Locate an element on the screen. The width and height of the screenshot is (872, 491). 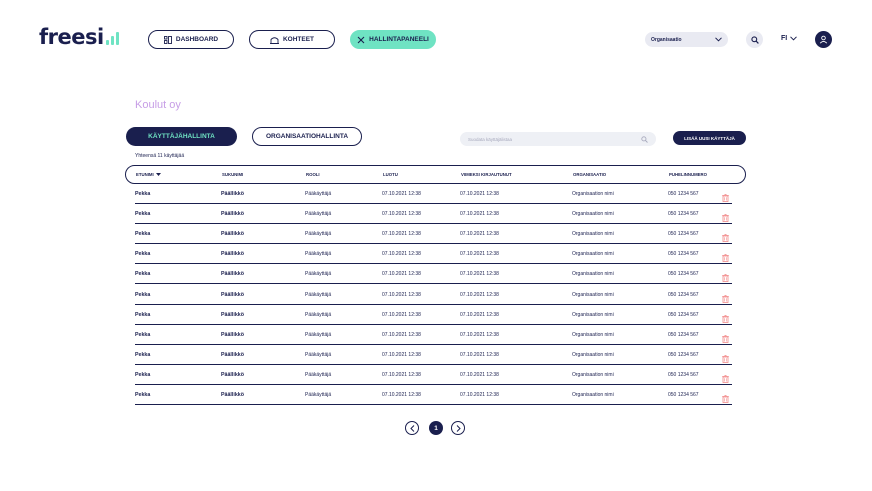
user-filter-input is located at coordinates (548, 139).